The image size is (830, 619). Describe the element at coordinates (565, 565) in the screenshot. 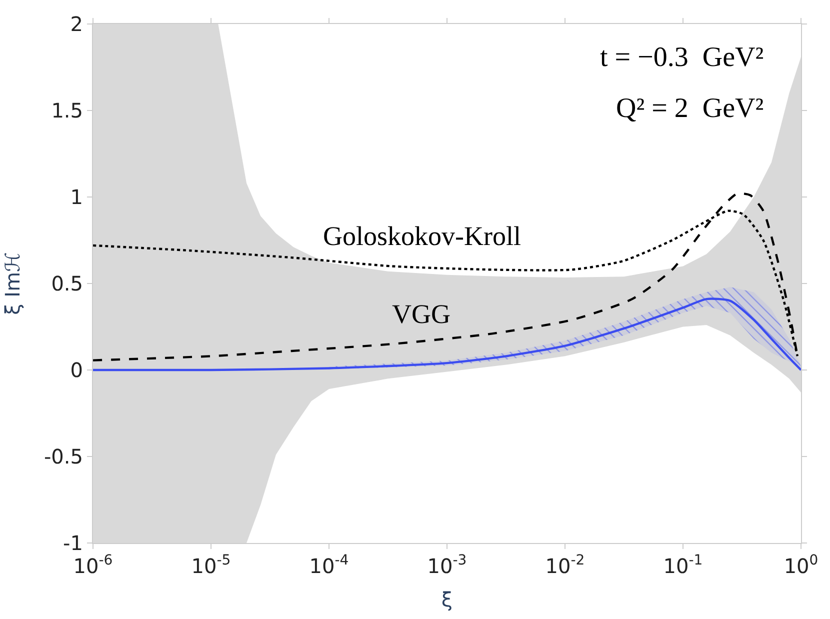

I see `x-tick-label: 10$^{-2}$` at that location.